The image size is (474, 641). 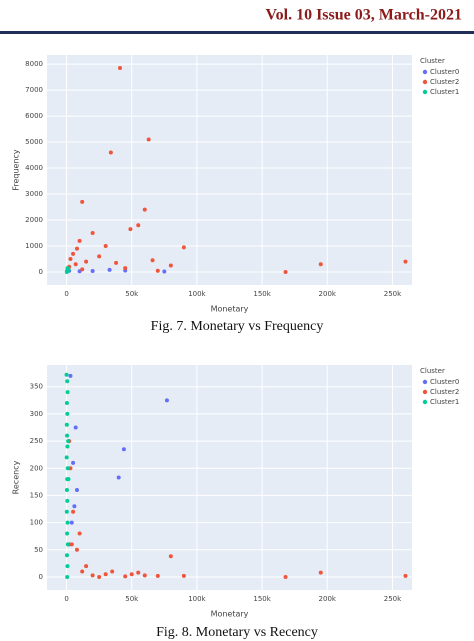 I want to click on y-tick-label: 3000, so click(x=34, y=194).